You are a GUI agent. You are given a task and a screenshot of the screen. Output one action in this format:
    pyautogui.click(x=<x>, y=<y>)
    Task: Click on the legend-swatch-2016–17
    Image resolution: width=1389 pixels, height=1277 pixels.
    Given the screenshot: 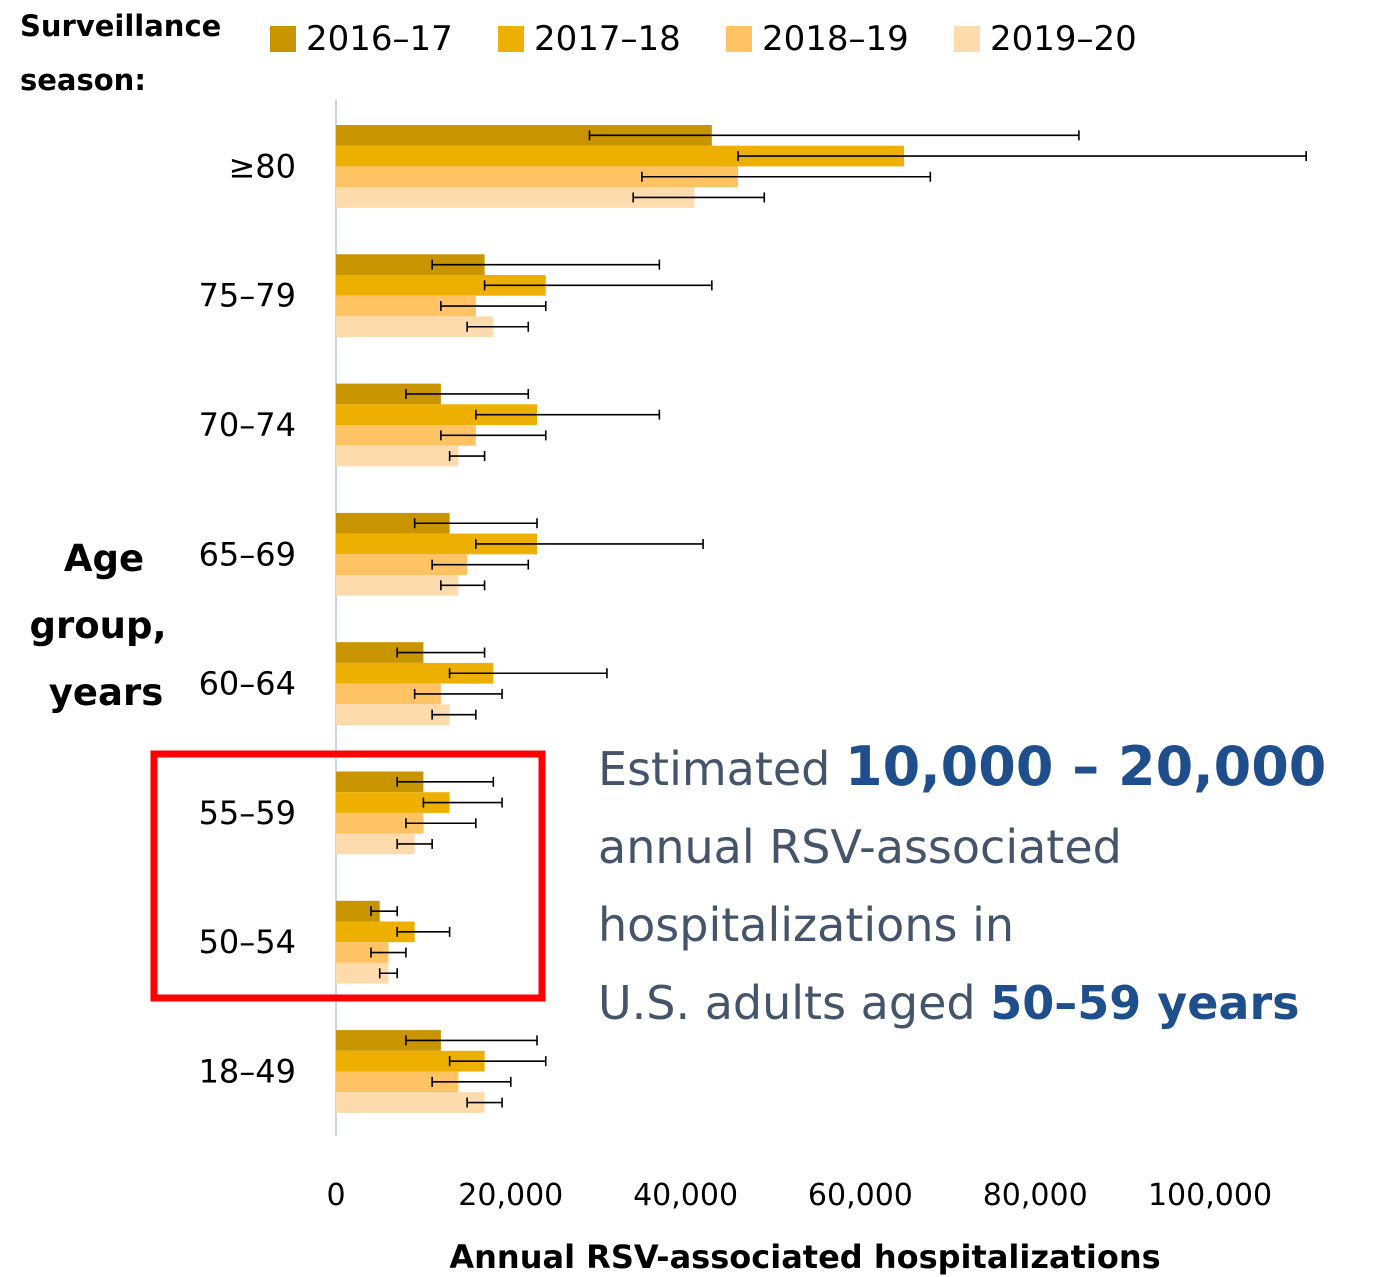 What is the action you would take?
    pyautogui.click(x=283, y=39)
    